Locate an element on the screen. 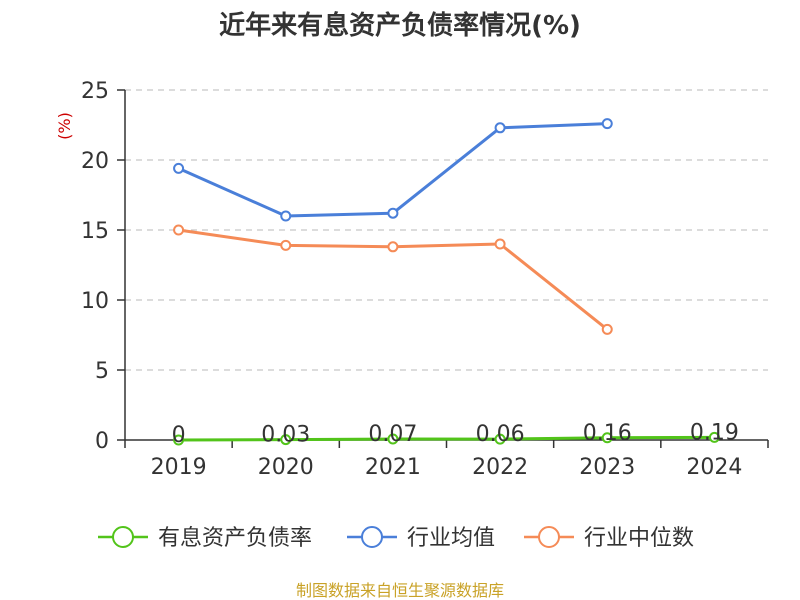 The image size is (800, 600). legend-item-1: 行业均值 is located at coordinates (421, 538).